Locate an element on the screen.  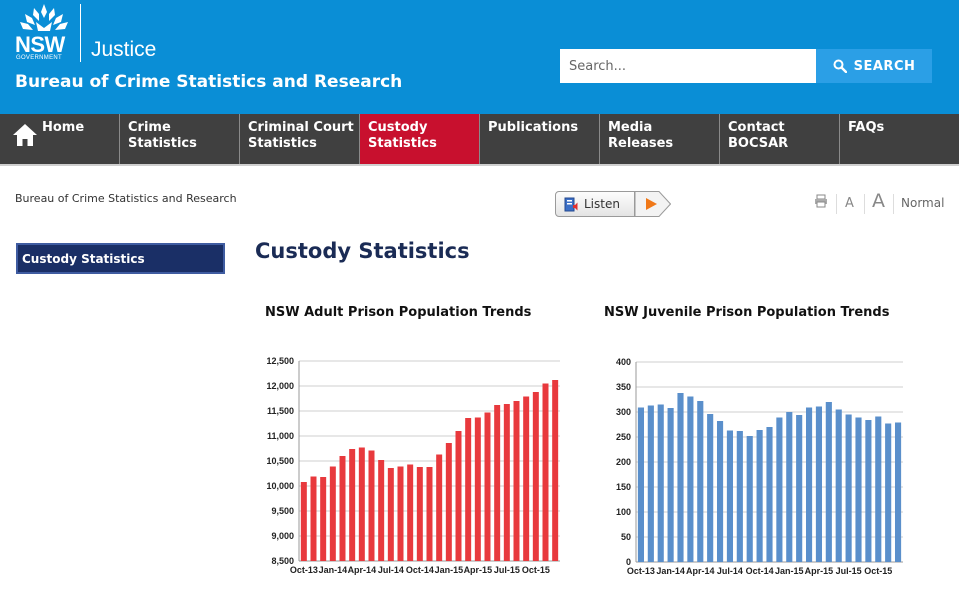
government-logo-text: GOVERNMENT is located at coordinates (39, 58).